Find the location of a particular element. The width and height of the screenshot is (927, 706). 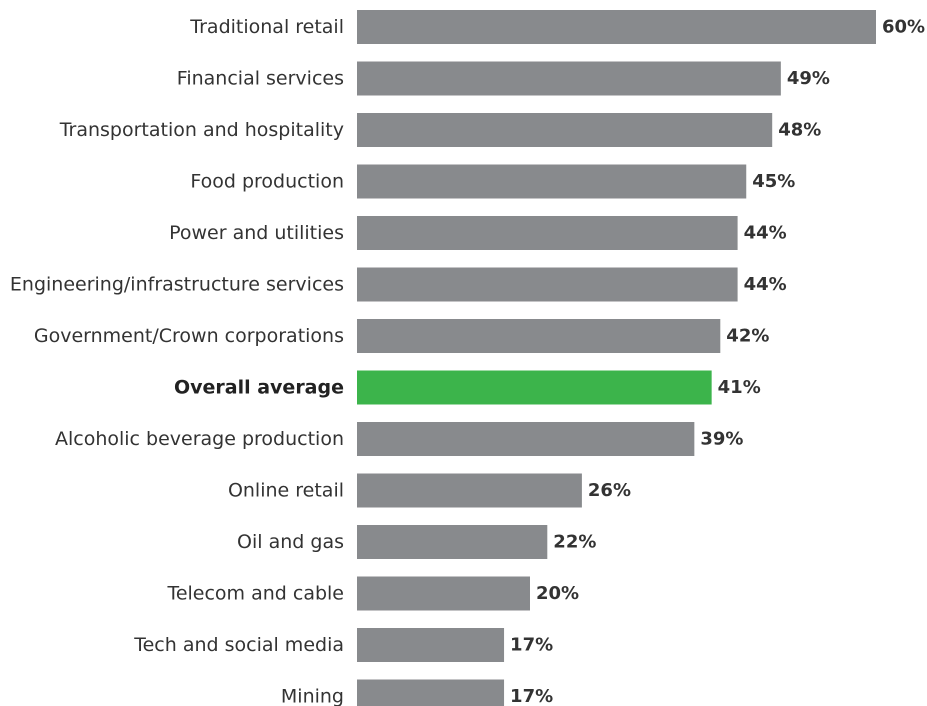

bar-row: Telecom and cable 20% is located at coordinates (372, 593).